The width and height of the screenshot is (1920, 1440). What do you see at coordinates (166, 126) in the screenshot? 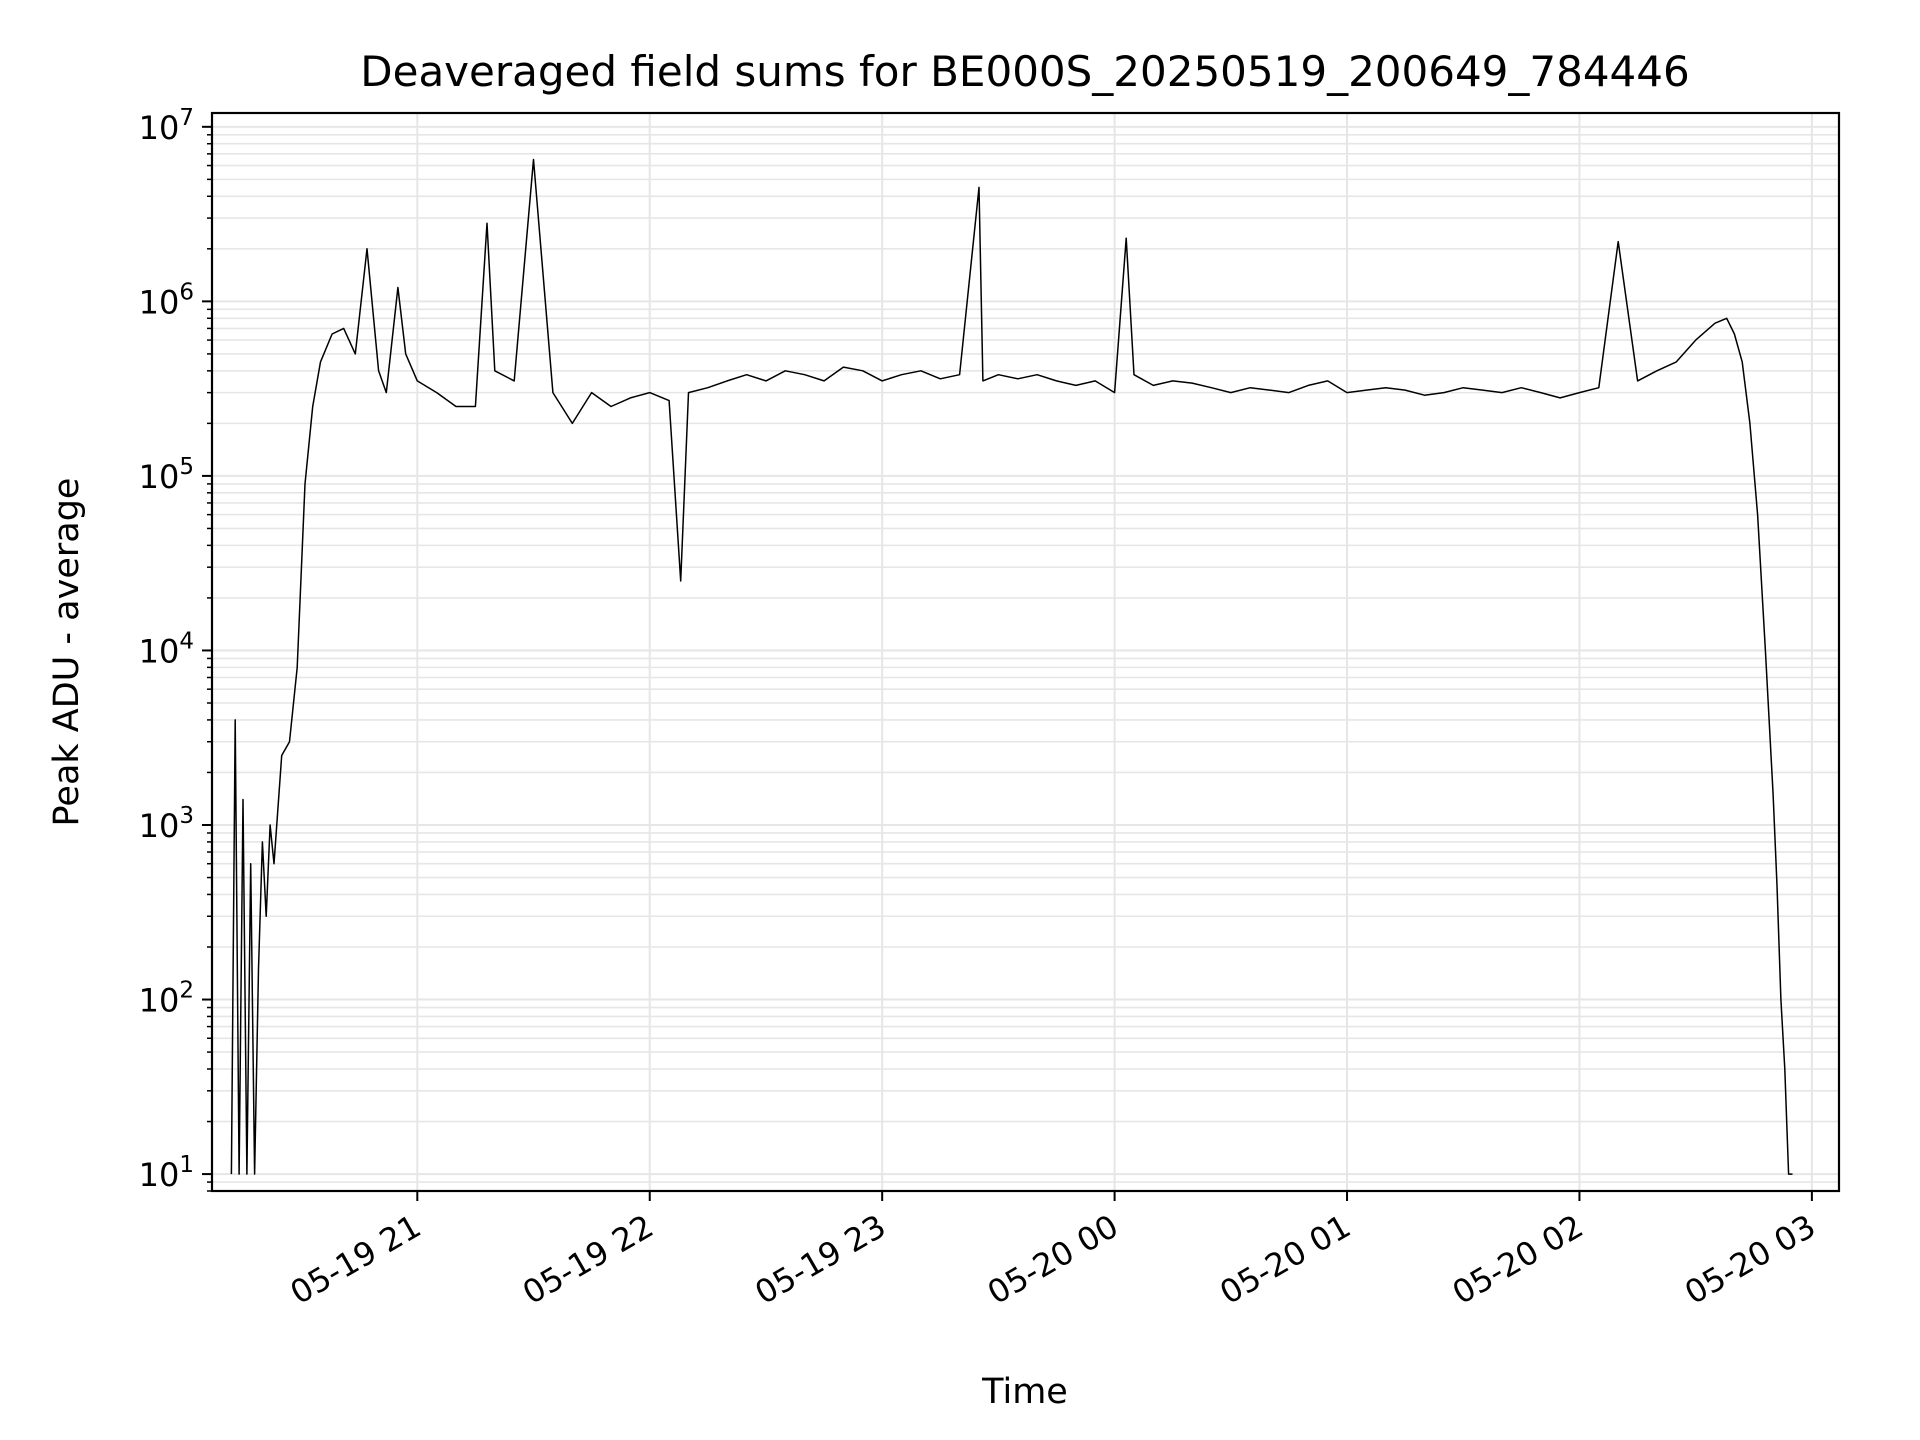
I see `y-tick-label: 10⁷` at bounding box center [166, 126].